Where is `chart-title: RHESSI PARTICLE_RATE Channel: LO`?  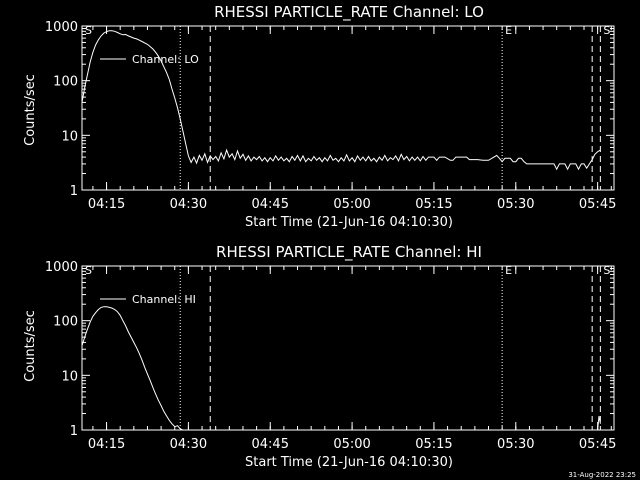
chart-title: RHESSI PARTICLE_RATE Channel: LO is located at coordinates (349, 12).